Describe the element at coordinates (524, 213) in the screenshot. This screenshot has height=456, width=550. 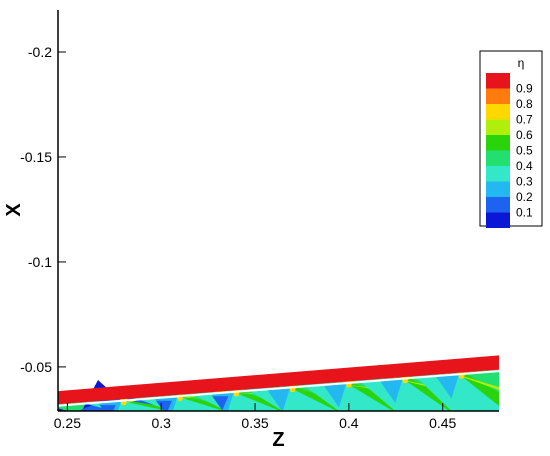
I see `legend-label: 0.1` at that location.